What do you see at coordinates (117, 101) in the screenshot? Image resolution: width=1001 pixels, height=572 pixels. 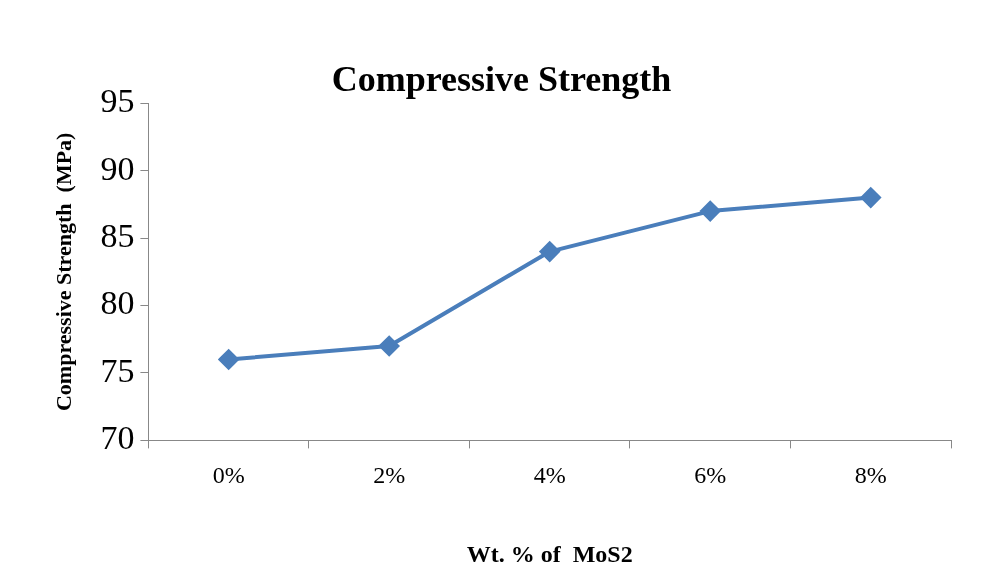 I see `y-tick-label: 95` at bounding box center [117, 101].